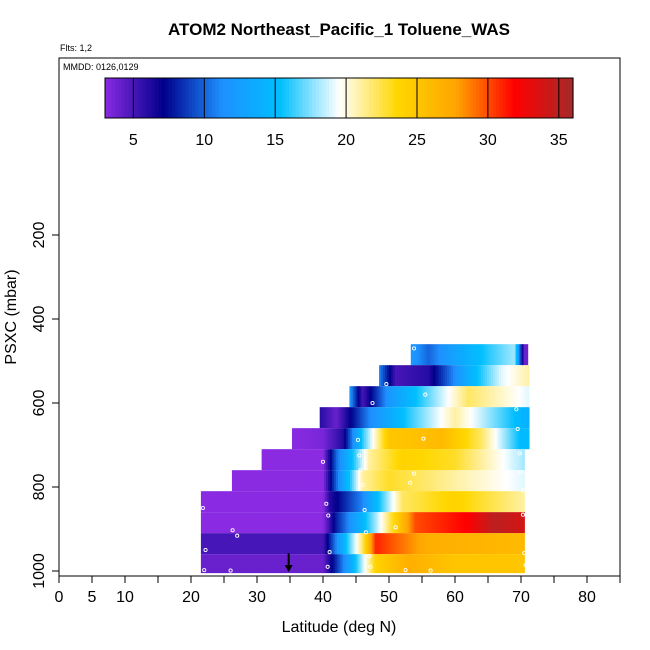 The height and width of the screenshot is (650, 650). I want to click on sample-point, so click(232, 530).